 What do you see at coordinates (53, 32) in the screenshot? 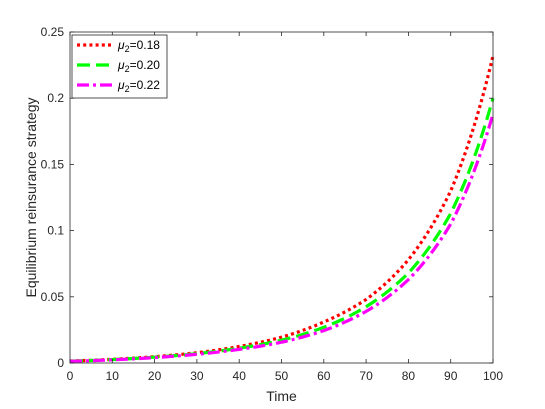
I see `y-tick-label: 0.25` at bounding box center [53, 32].